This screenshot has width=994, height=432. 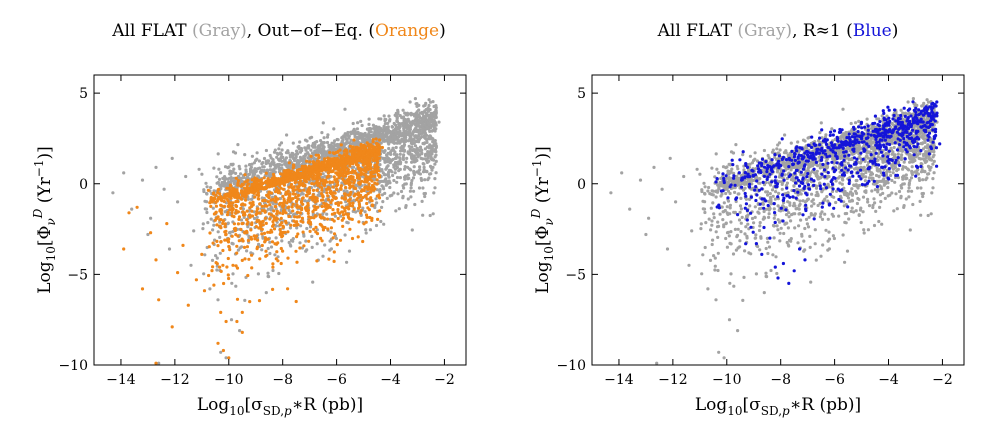 I want to click on x-tick-label: −8, so click(x=282, y=380).